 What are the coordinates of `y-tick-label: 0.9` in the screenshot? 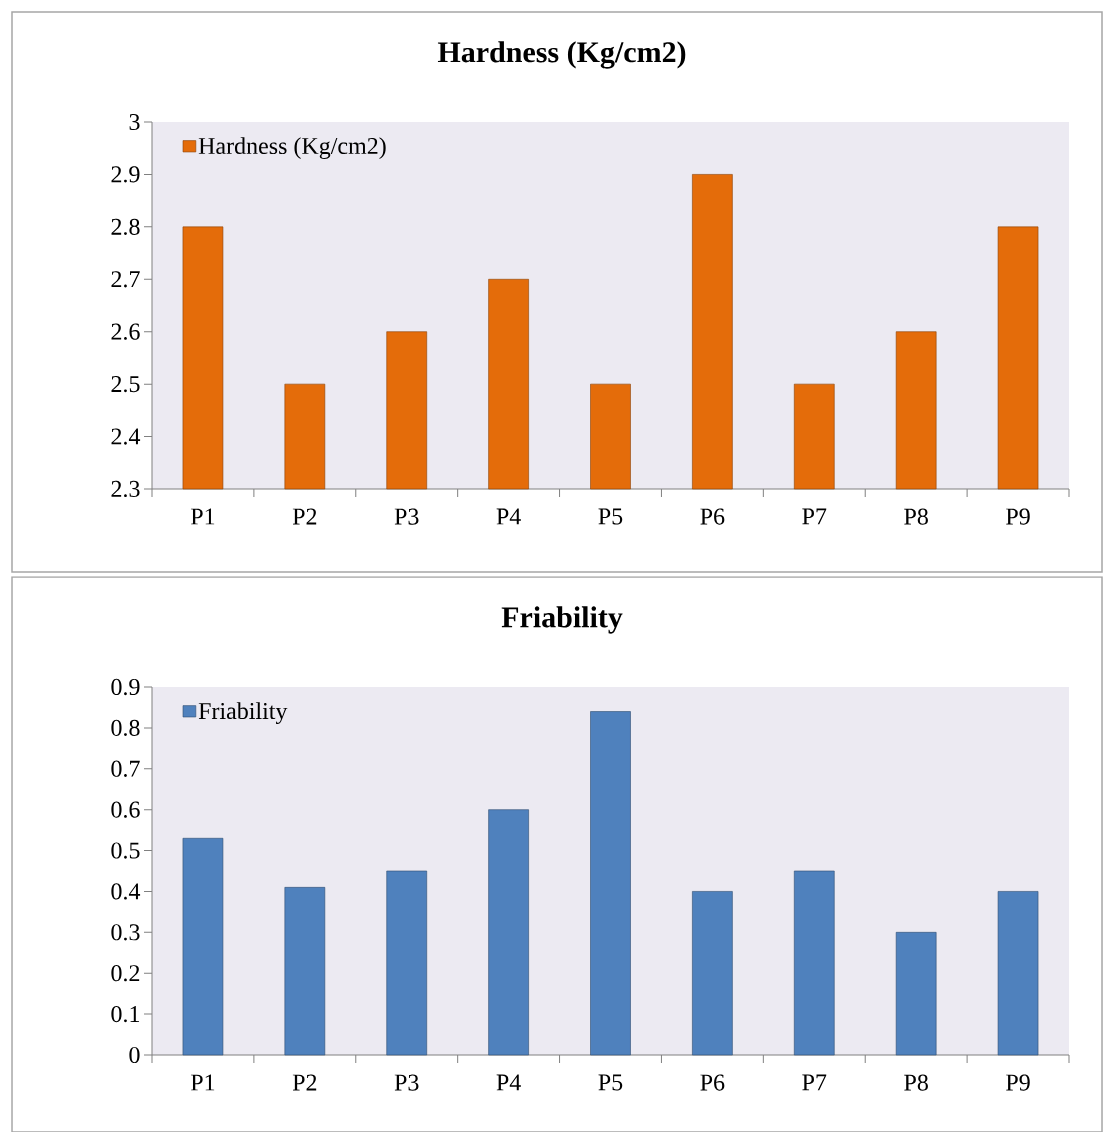 It's located at (125, 687).